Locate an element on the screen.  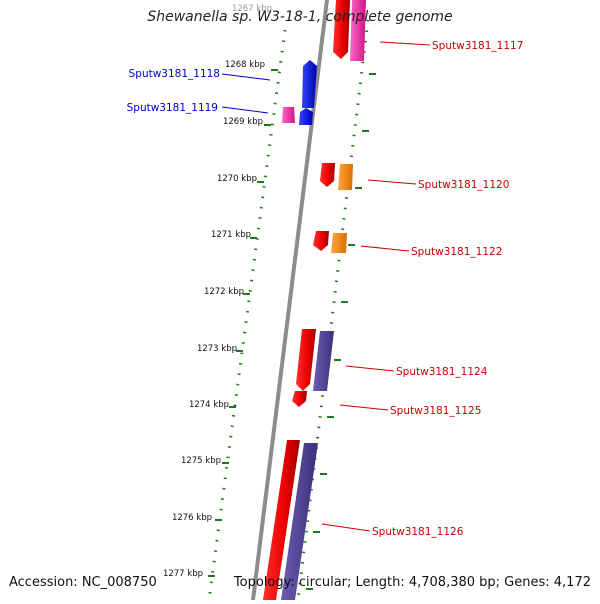
kbp-label-1267: 1267 kbp is located at coordinates (252, 9).